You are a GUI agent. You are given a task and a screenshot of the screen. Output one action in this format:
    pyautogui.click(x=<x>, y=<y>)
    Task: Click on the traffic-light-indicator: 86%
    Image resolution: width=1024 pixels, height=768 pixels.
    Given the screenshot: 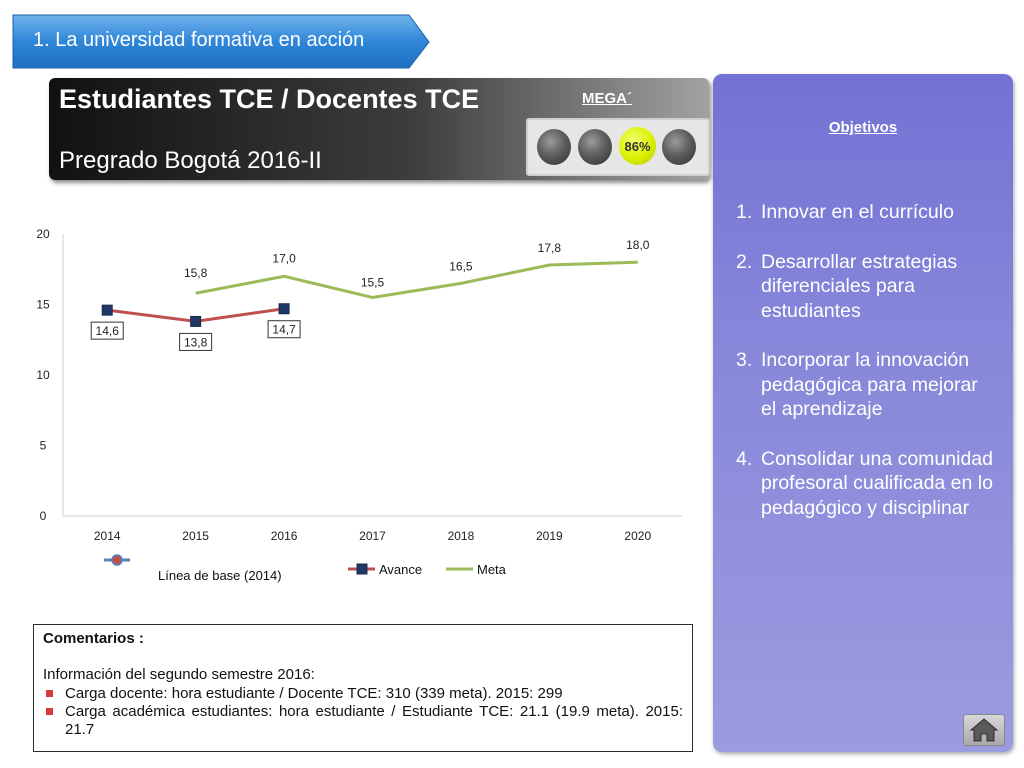 What is the action you would take?
    pyautogui.click(x=618, y=147)
    